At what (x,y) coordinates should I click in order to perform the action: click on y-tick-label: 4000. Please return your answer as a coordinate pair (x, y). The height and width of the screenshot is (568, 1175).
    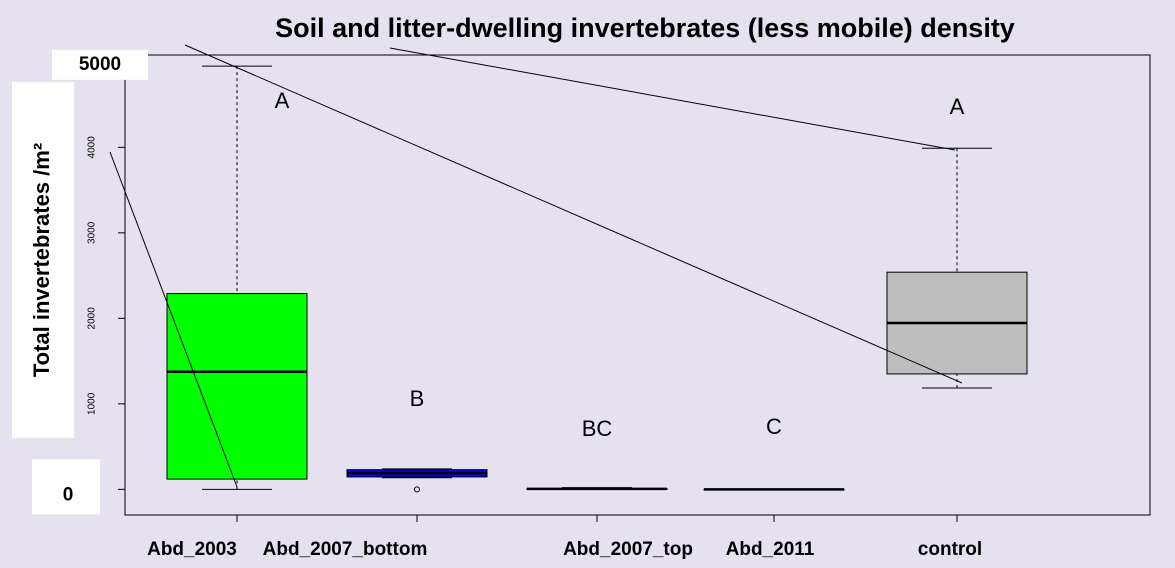
    Looking at the image, I should click on (92, 147).